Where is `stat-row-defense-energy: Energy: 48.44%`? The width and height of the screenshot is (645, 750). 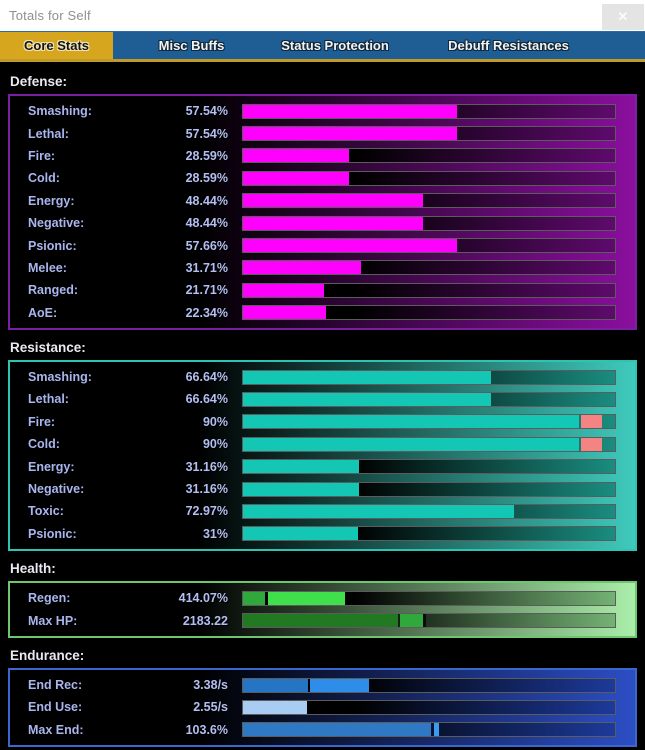 stat-row-defense-energy: Energy: 48.44% is located at coordinates (322, 201).